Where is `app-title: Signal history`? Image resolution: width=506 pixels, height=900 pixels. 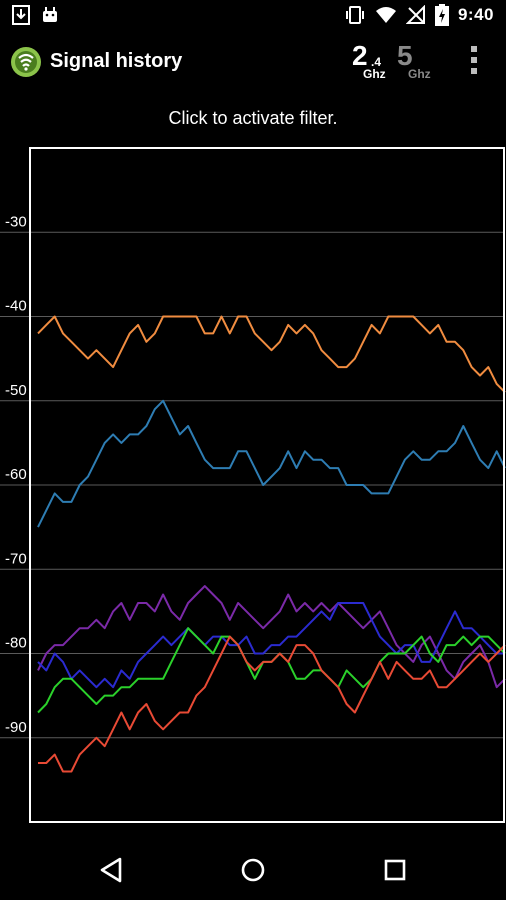
app-title: Signal history is located at coordinates (116, 61).